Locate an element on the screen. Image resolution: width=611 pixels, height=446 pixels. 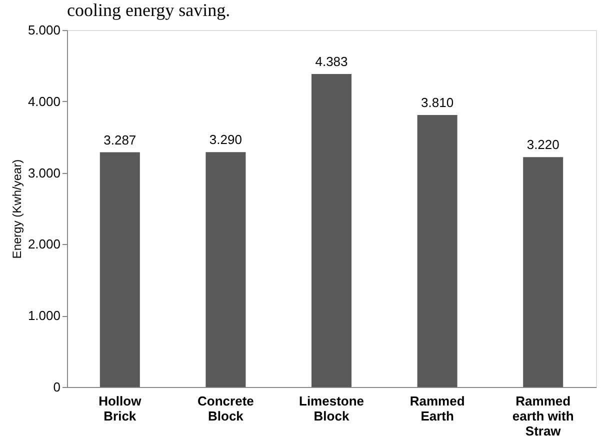
data-label: 3.290 is located at coordinates (225, 140).